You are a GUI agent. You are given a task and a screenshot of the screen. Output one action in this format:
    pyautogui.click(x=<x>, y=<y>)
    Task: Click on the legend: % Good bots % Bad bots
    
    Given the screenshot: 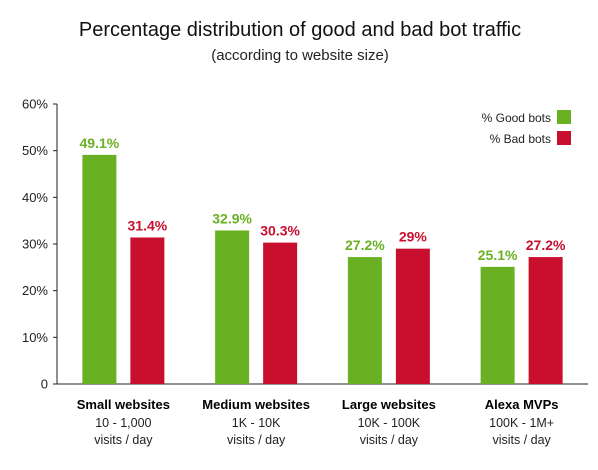 What is the action you would take?
    pyautogui.click(x=526, y=128)
    